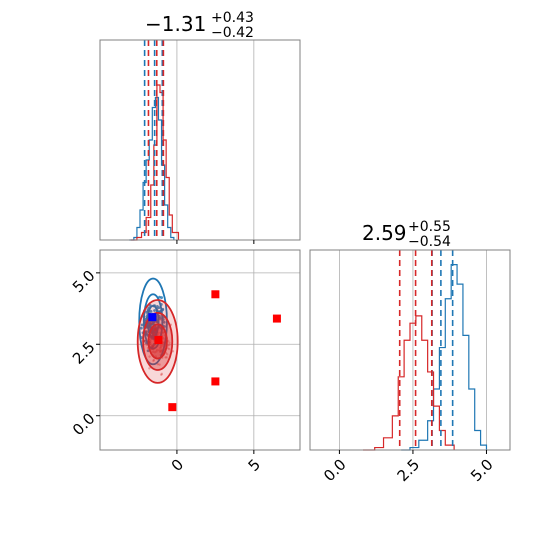 The image size is (550, 550). Describe the element at coordinates (84, 425) in the screenshot. I see `y-tick-label: 0.0` at that location.